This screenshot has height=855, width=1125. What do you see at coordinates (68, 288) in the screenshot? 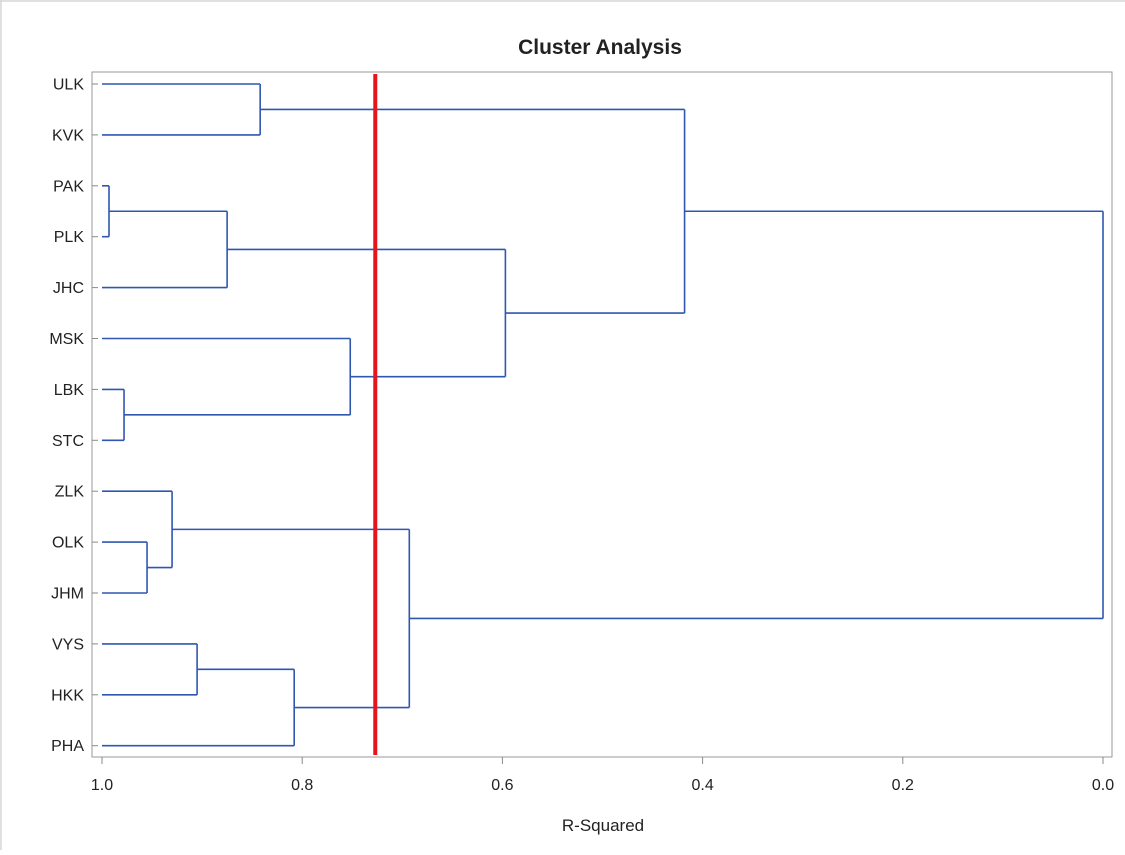
I see `y-tick-label-jhc: JHC` at bounding box center [68, 288].